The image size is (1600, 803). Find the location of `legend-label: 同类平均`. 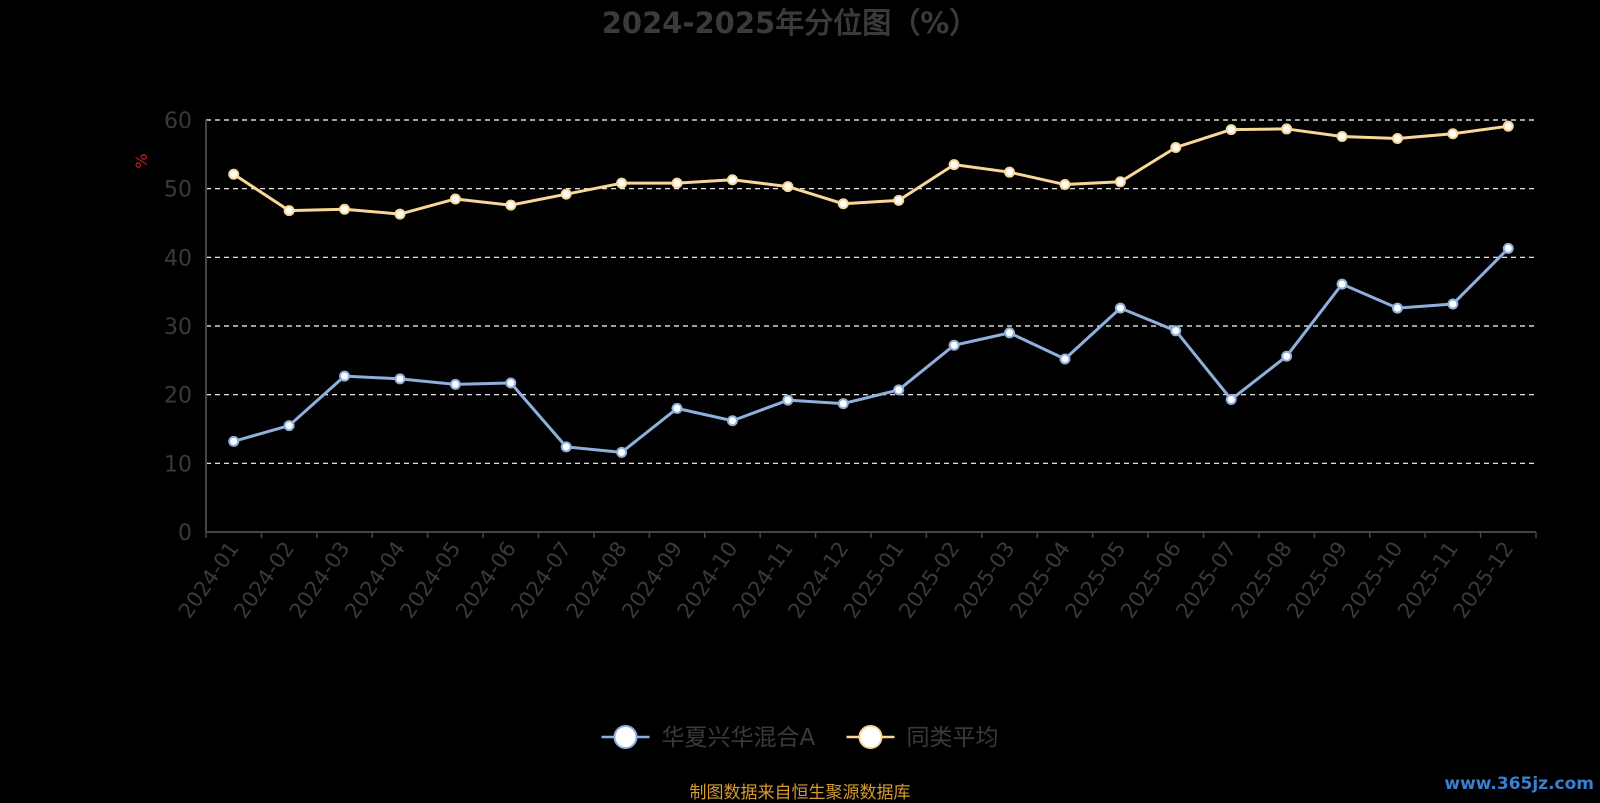

legend-label: 同类平均 is located at coordinates (953, 738).